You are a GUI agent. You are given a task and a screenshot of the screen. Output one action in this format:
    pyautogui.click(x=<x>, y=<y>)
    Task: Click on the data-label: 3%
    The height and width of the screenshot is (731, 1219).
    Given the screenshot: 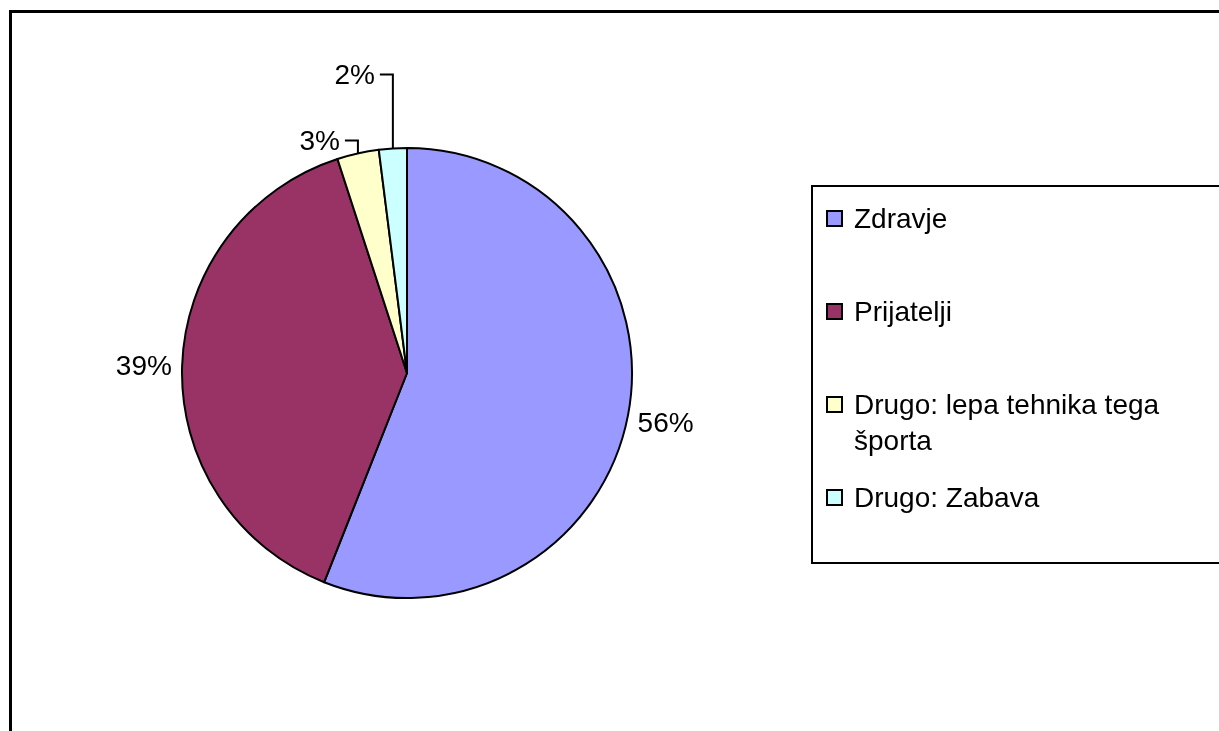 What is the action you would take?
    pyautogui.click(x=319, y=140)
    